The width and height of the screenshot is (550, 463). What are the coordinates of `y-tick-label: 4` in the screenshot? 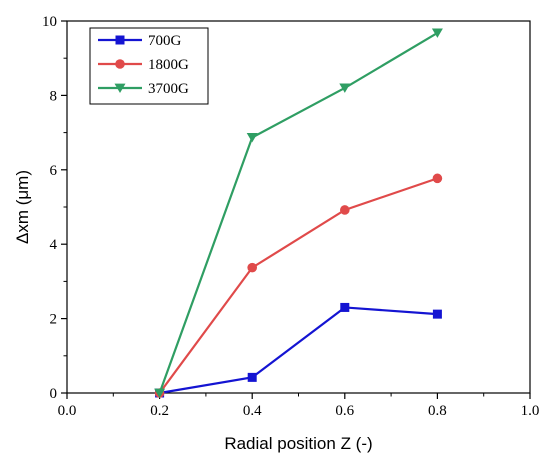 It's located at (54, 245).